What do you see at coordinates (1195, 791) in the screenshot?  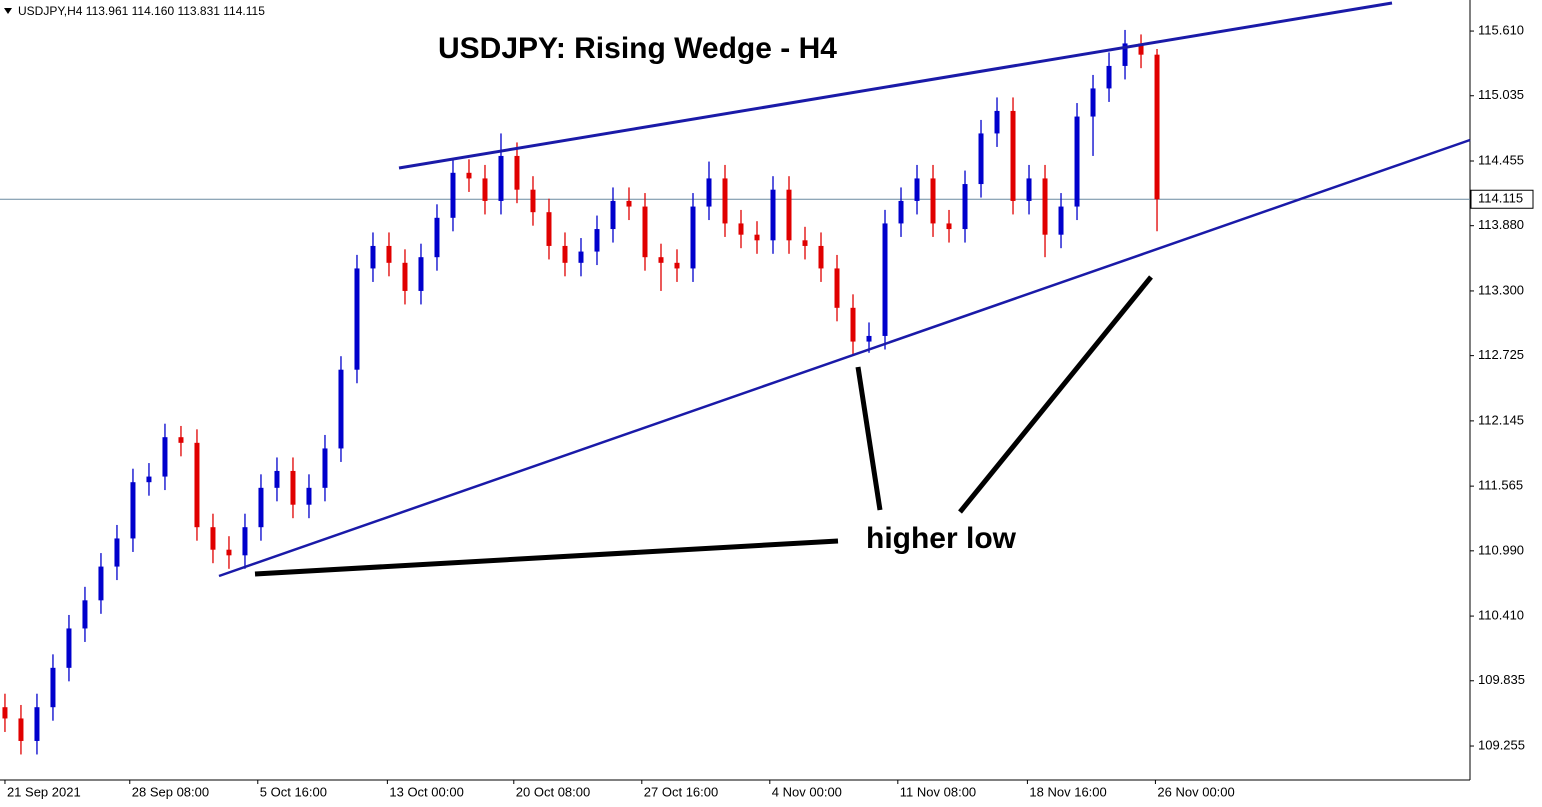 I see `x-tick-label: 26 Nov 00:00` at bounding box center [1195, 791].